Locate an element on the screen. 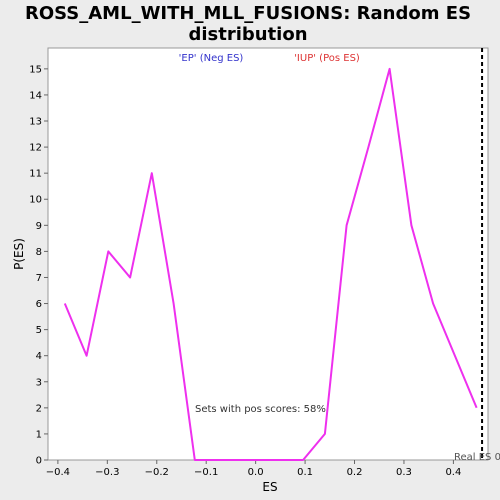 The image size is (500, 500). y-tick-label: 11 is located at coordinates (35, 174).